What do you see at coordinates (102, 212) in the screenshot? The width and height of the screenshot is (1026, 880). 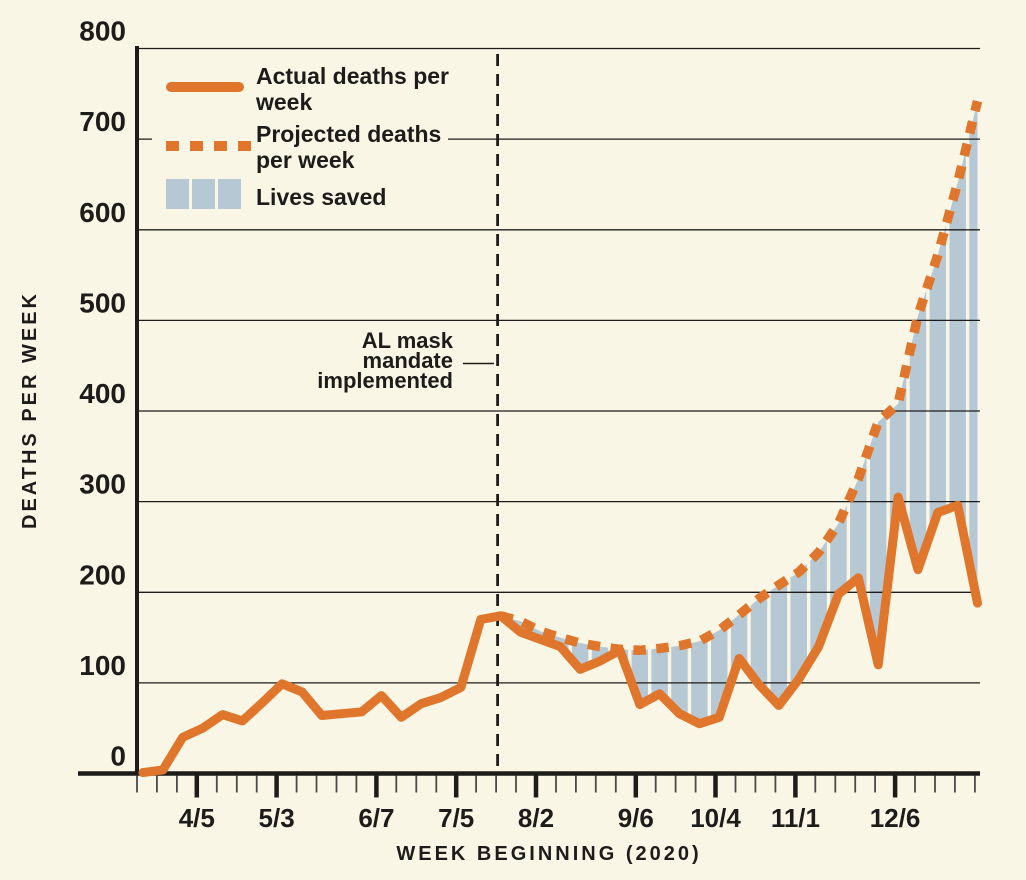 I see `y-tick-label: 600` at bounding box center [102, 212].